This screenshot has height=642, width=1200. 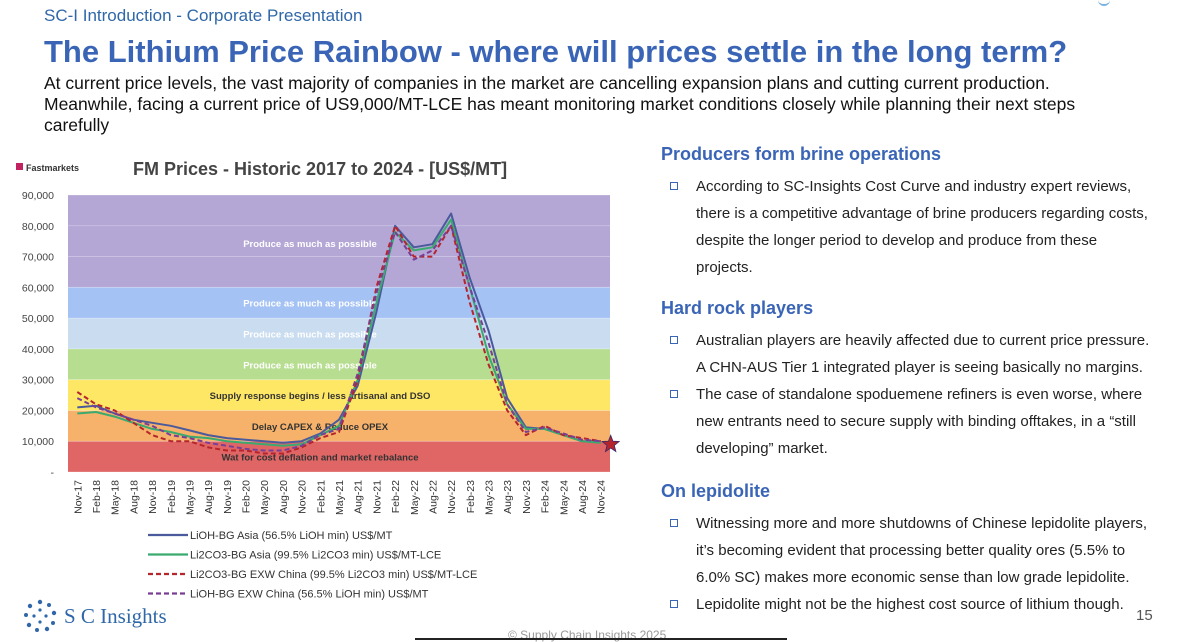 What do you see at coordinates (433, 497) in the screenshot?
I see `x-tick-label: Aug-22` at bounding box center [433, 497].